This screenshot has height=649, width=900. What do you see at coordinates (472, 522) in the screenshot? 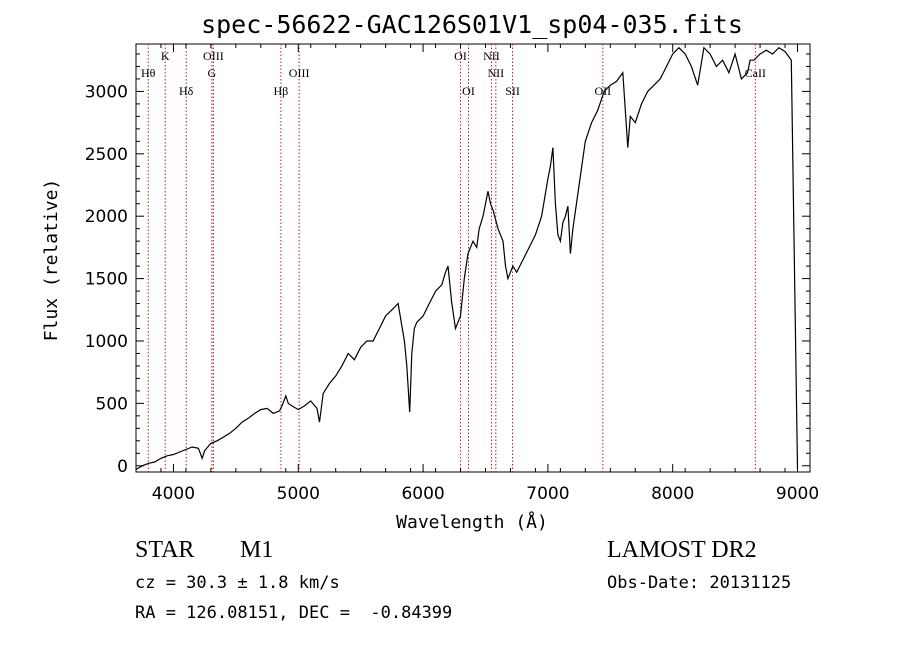
I see `x-axis-label: Wavelength (Å)` at bounding box center [472, 522].